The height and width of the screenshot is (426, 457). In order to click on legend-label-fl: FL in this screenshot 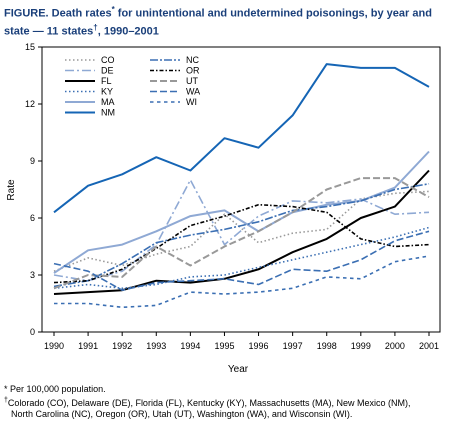, I will do `click(106, 81)`.